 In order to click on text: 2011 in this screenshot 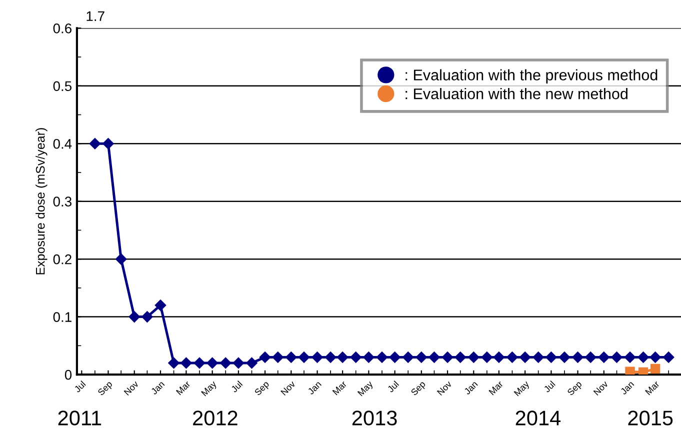, I will do `click(80, 418)`.